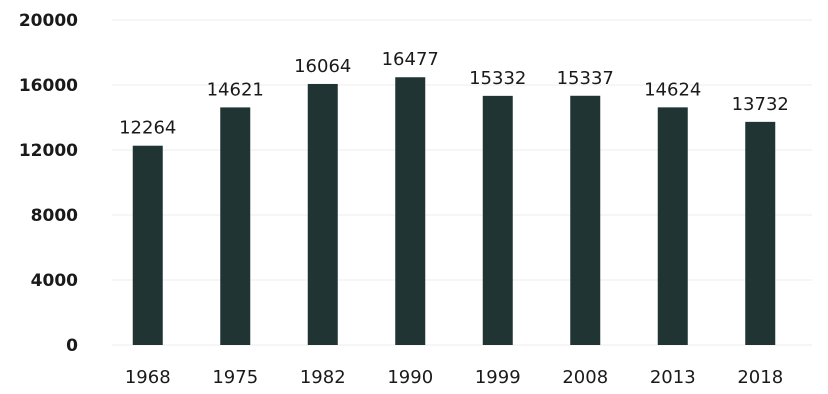 This screenshot has height=394, width=828. What do you see at coordinates (54, 216) in the screenshot?
I see `y-tick-label: 8000` at bounding box center [54, 216].